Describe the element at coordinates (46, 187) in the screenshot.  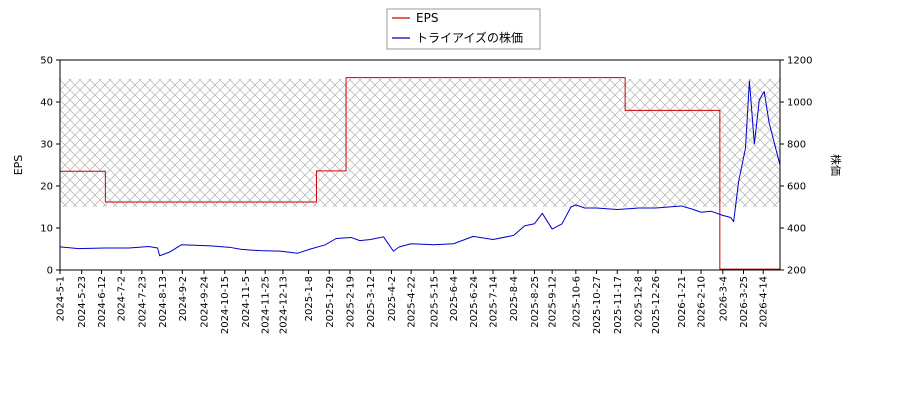
I see `left-tick-label: 20` at that location.